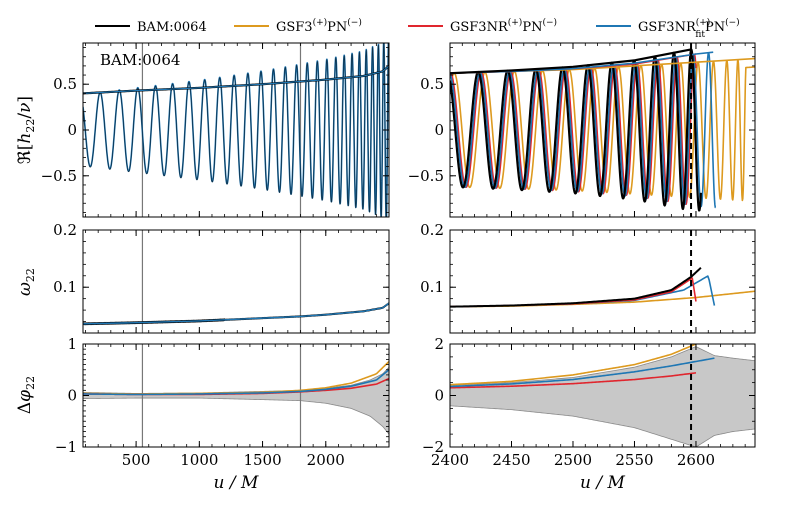 The height and width of the screenshot is (505, 800). What do you see at coordinates (634, 460) in the screenshot?
I see `x-tick-label: 2550` at bounding box center [634, 460].